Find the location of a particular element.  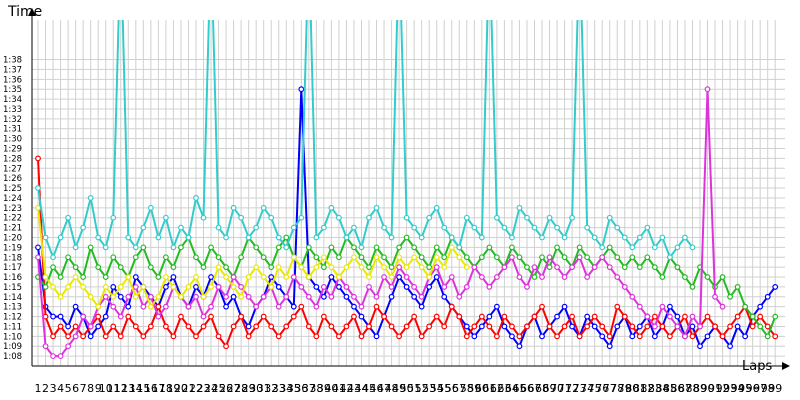

y-tick-label: 1:31 is located at coordinates (12, 130).